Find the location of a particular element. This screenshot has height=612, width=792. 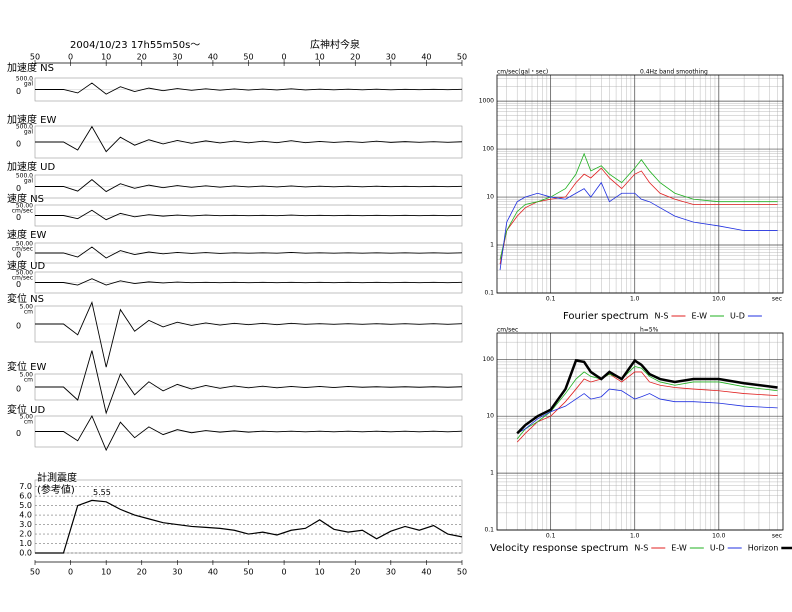

intensity-subtitle: (参考値) is located at coordinates (56, 489).